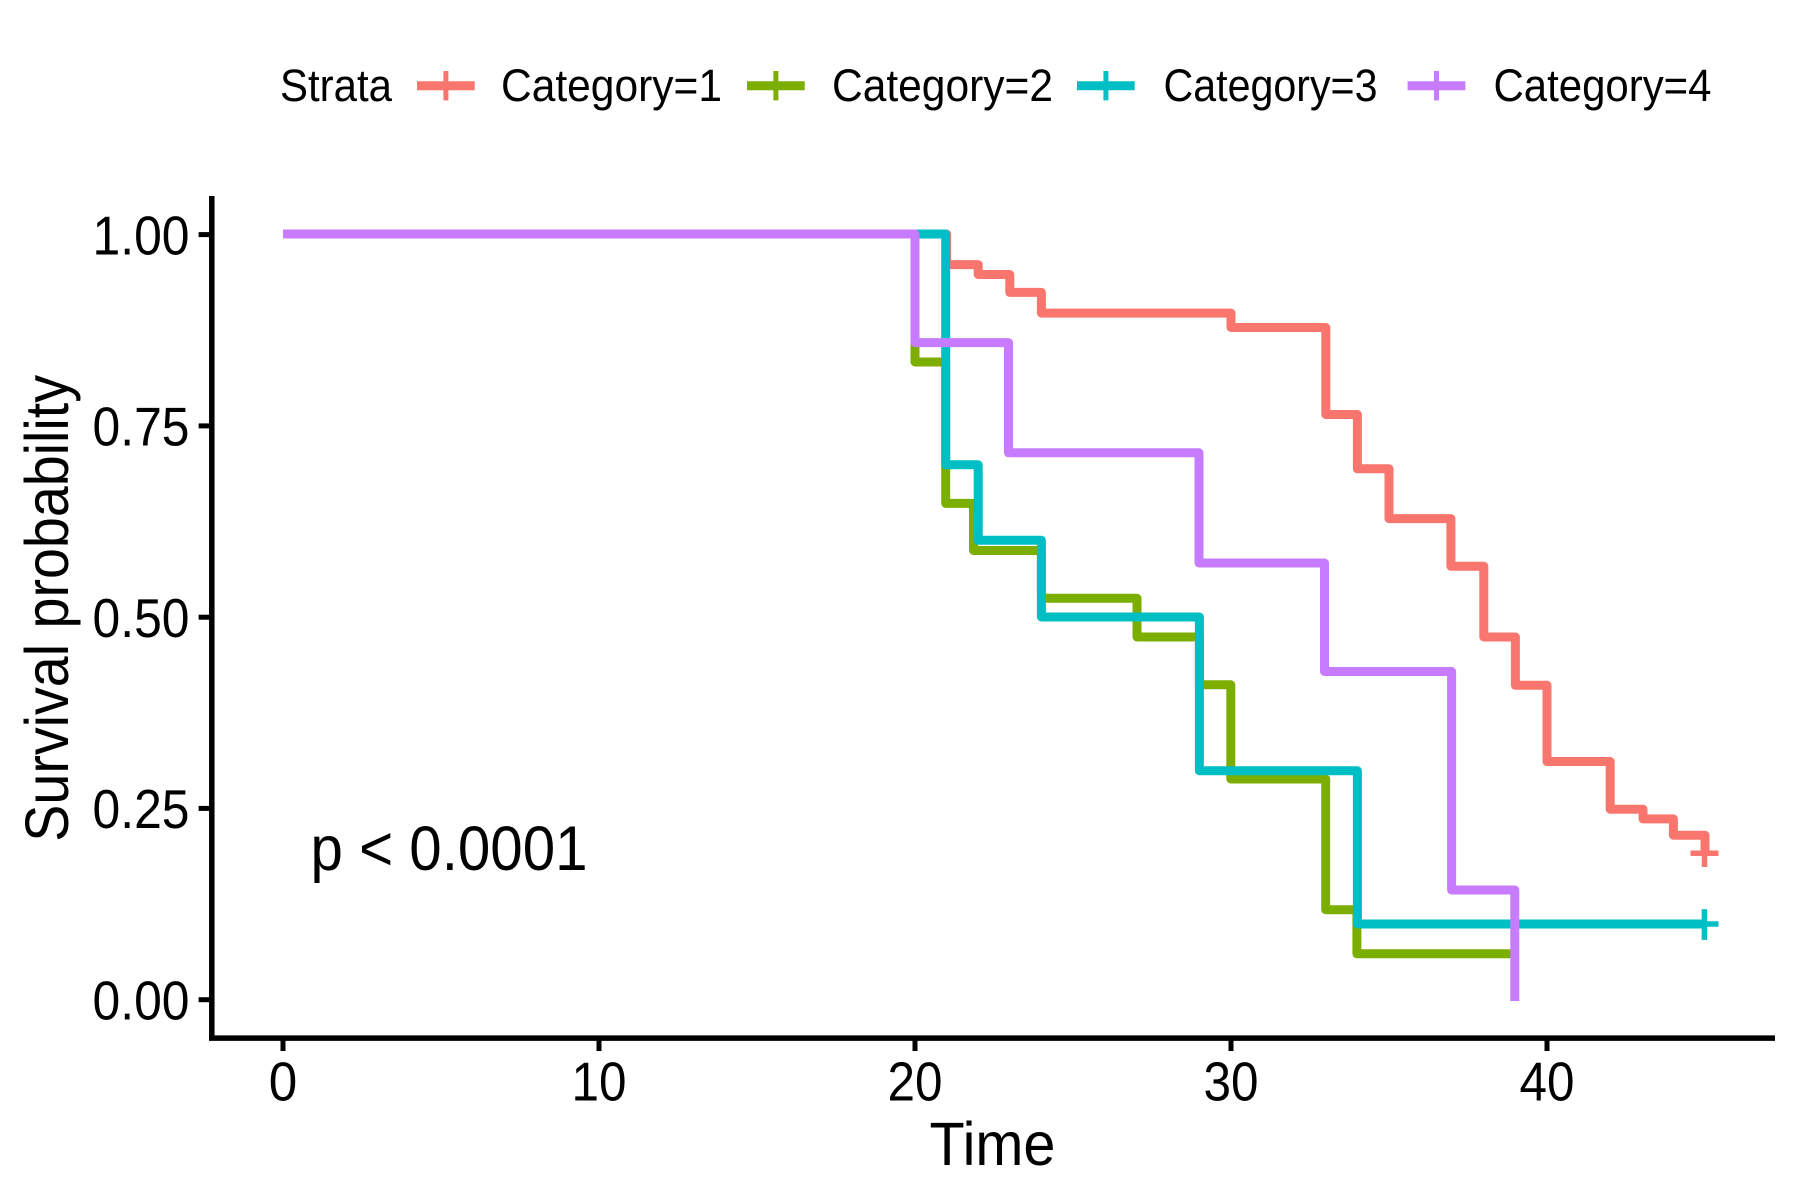 The image size is (1800, 1200). Describe the element at coordinates (942, 85) in the screenshot. I see `svg-text: Category=2` at that location.